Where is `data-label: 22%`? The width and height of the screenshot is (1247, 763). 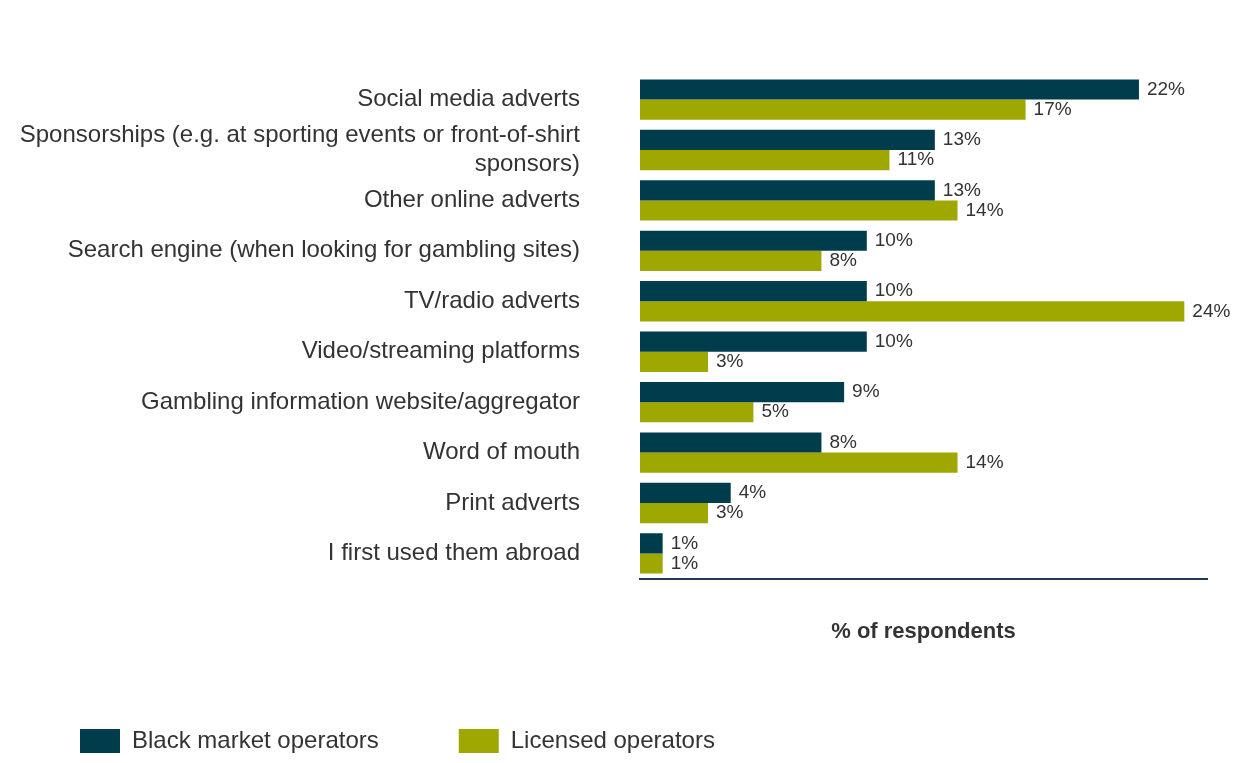 data-label: 22% is located at coordinates (1166, 88).